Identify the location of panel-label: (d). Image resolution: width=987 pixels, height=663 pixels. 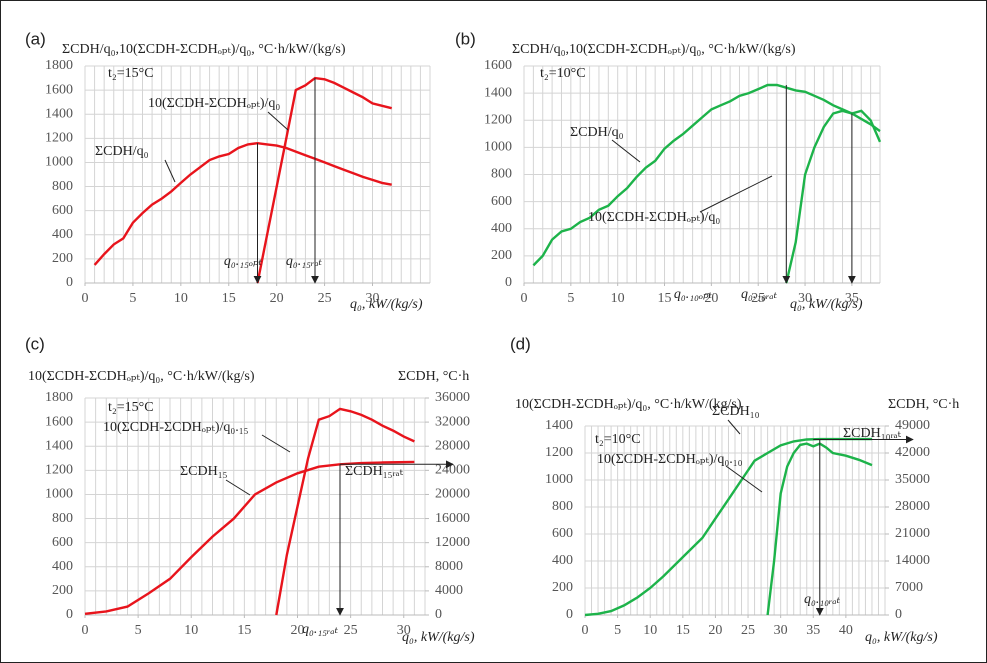
(520, 343).